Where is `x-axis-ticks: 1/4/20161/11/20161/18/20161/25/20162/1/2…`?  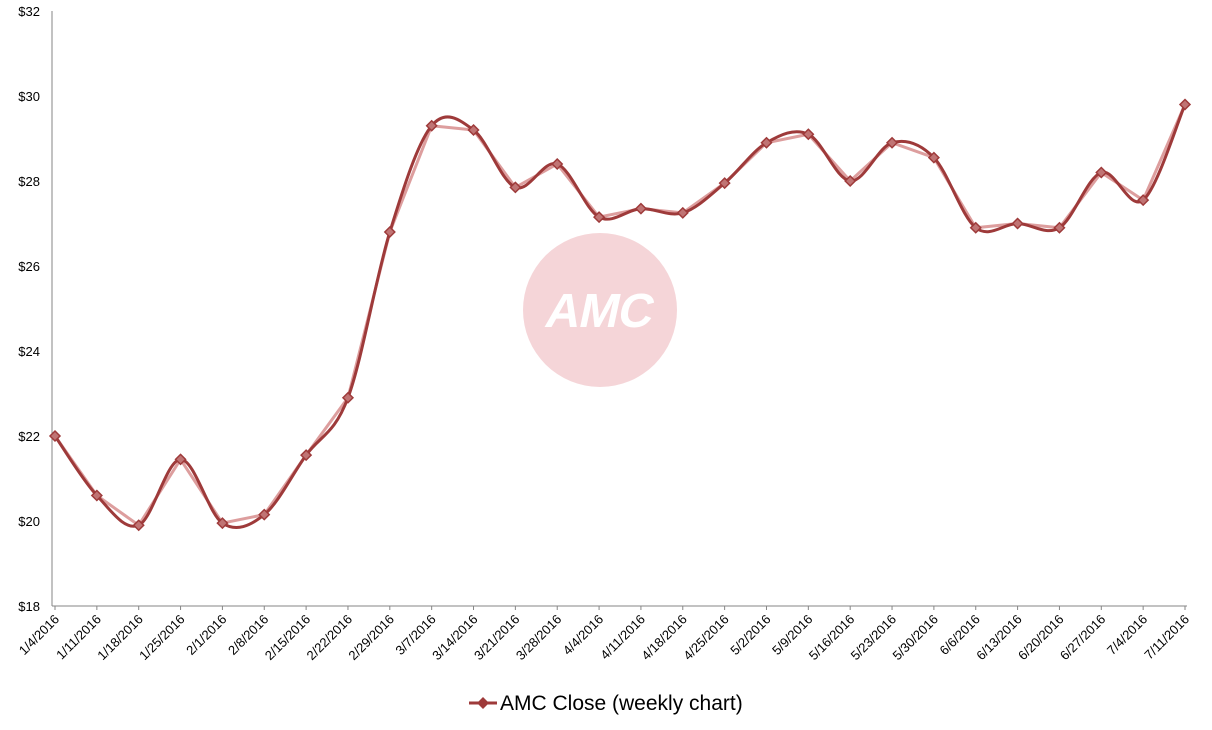
x-axis-ticks: 1/4/20161/11/20161/18/20161/25/20162/1/2… is located at coordinates (604, 634).